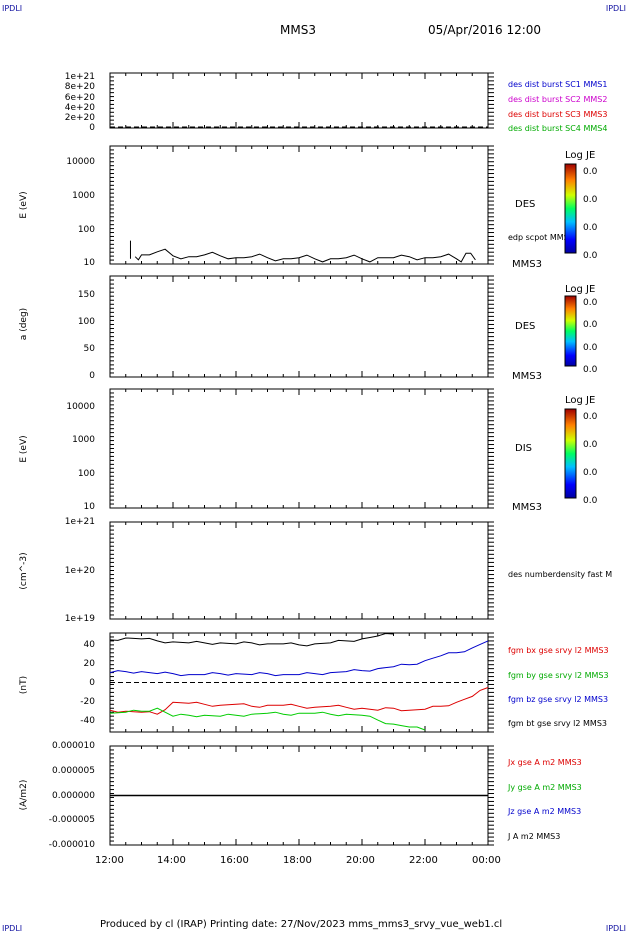  What do you see at coordinates (545, 762) in the screenshot?
I see `p7-legend-jx: Jx gse A m2 MMS3` at bounding box center [545, 762].